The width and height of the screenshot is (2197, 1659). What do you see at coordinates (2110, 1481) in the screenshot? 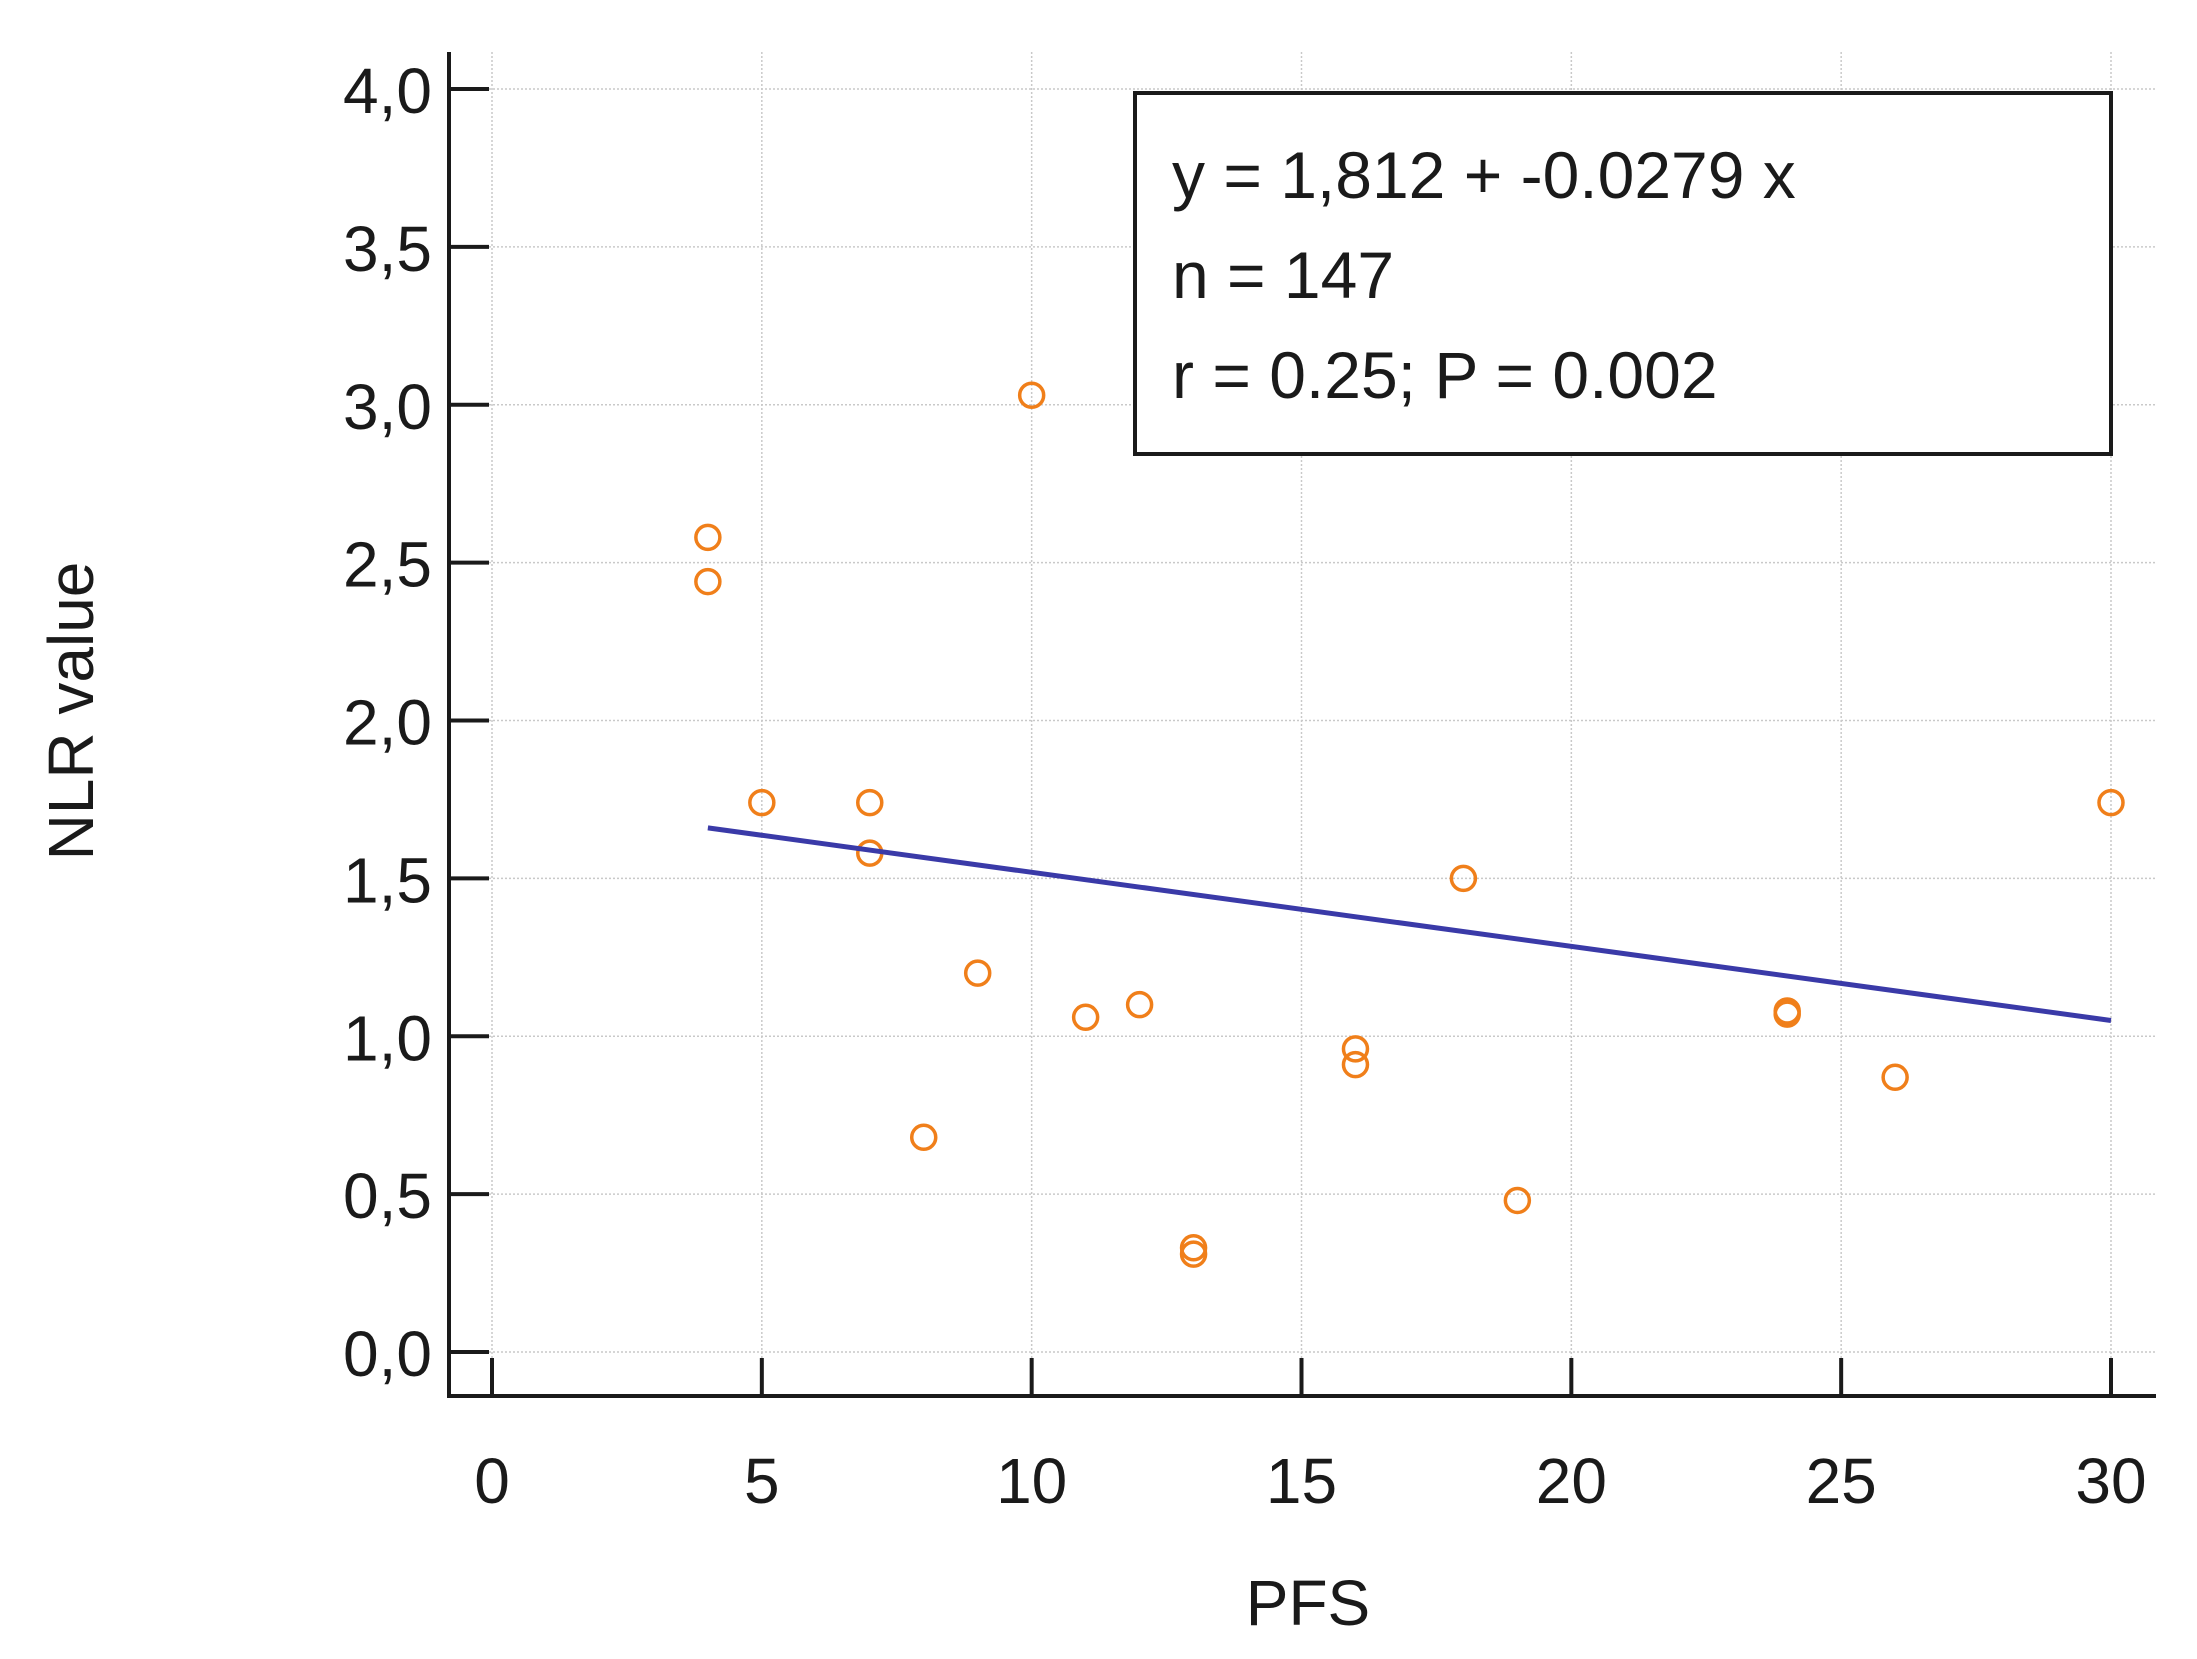
I see `x-tick-label: 30` at bounding box center [2110, 1481].